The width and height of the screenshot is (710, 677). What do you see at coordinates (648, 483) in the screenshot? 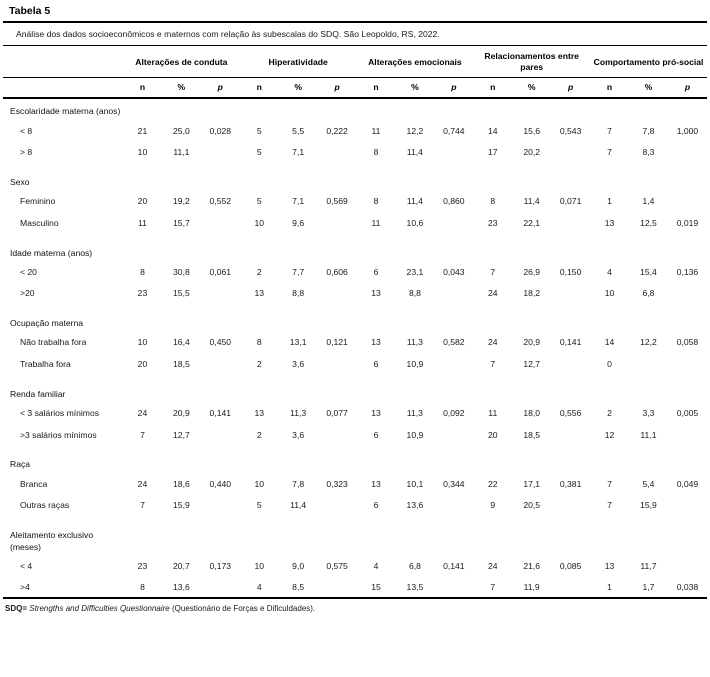
I see `cell-value: 5,4` at bounding box center [648, 483].